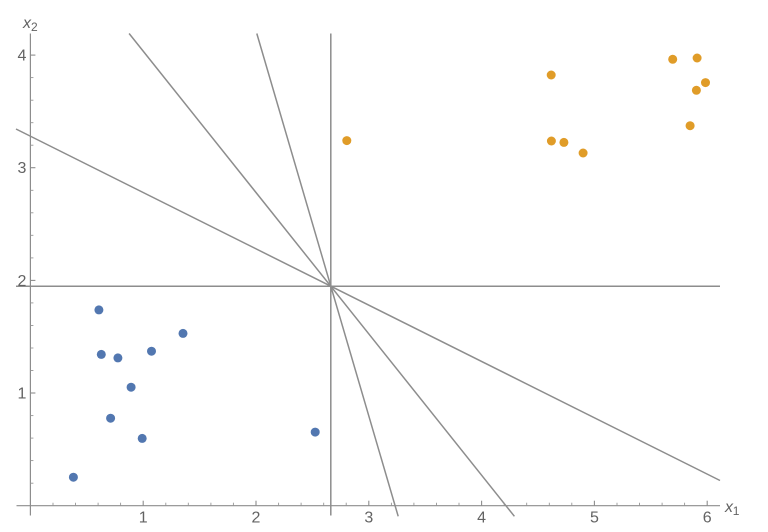 This screenshot has height=532, width=768. What do you see at coordinates (594, 518) in the screenshot?
I see `svg-text: 5` at bounding box center [594, 518].